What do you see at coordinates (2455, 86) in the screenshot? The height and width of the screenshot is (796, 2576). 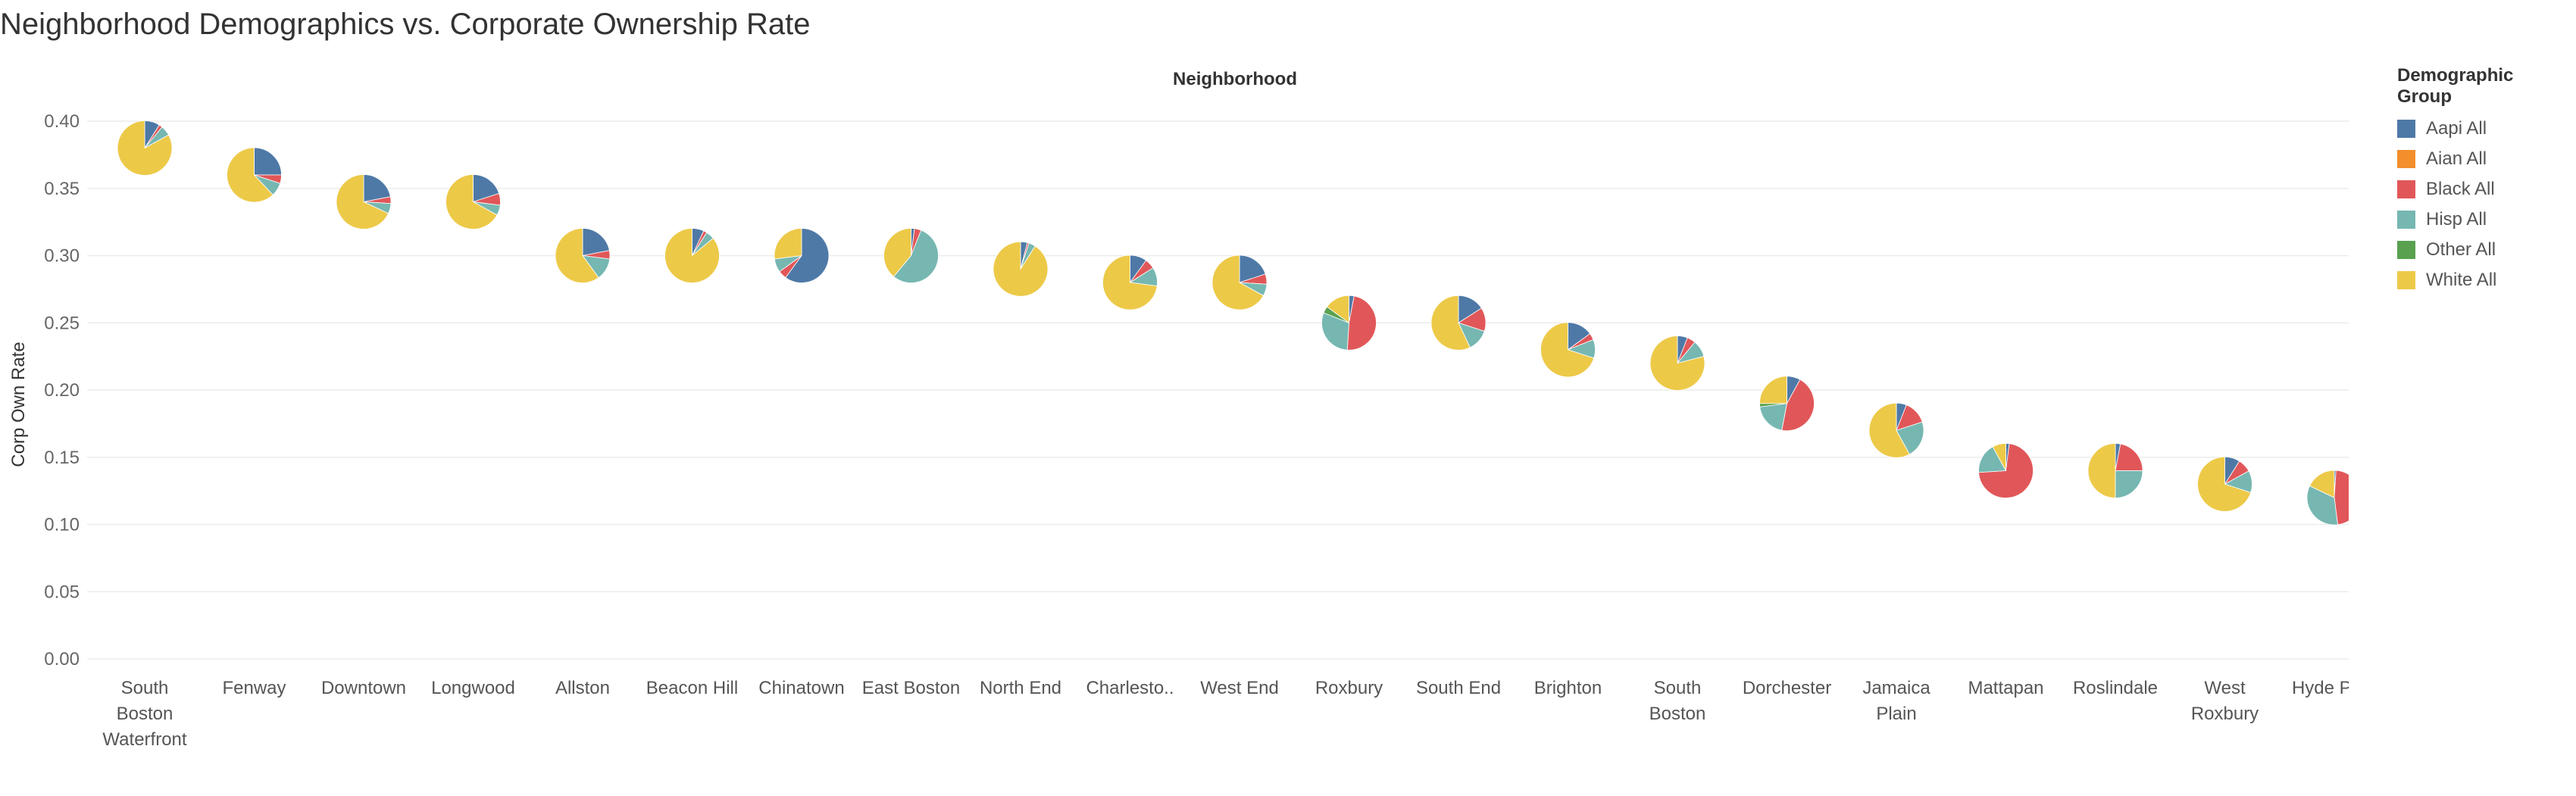 I see `legend-title: Demographic Group` at bounding box center [2455, 86].